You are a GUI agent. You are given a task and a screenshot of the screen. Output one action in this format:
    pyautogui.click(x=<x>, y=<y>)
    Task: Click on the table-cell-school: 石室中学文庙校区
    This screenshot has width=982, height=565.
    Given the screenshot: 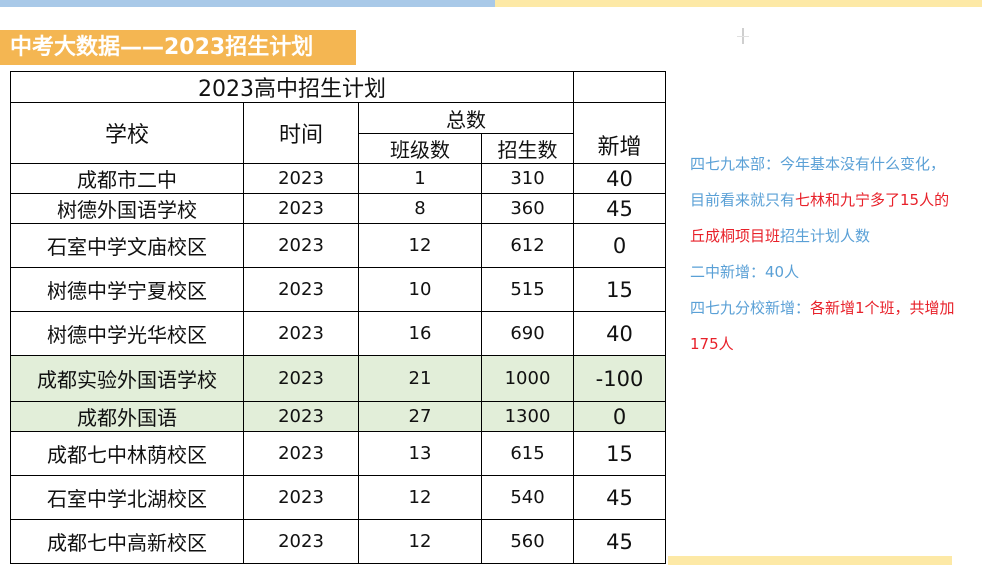 What is the action you would take?
    pyautogui.click(x=127, y=245)
    